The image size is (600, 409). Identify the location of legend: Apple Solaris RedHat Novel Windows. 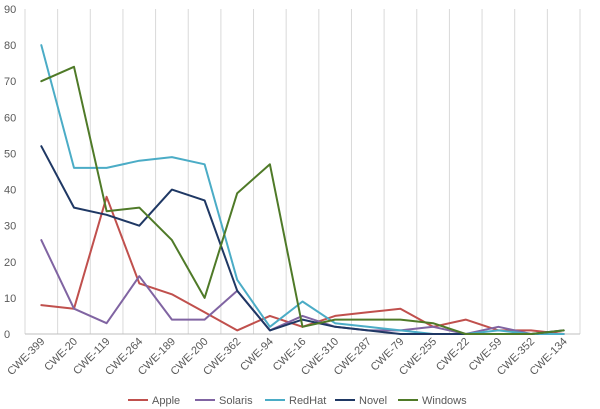
(297, 401).